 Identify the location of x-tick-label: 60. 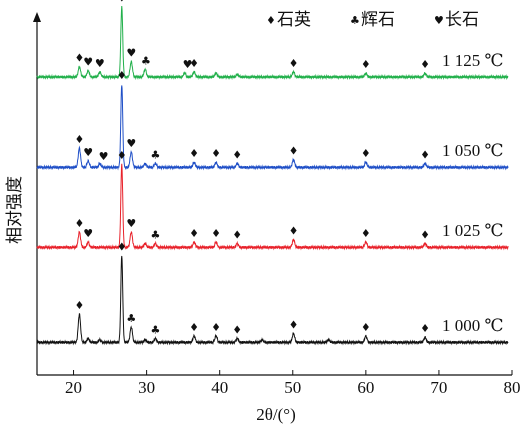
(365, 387).